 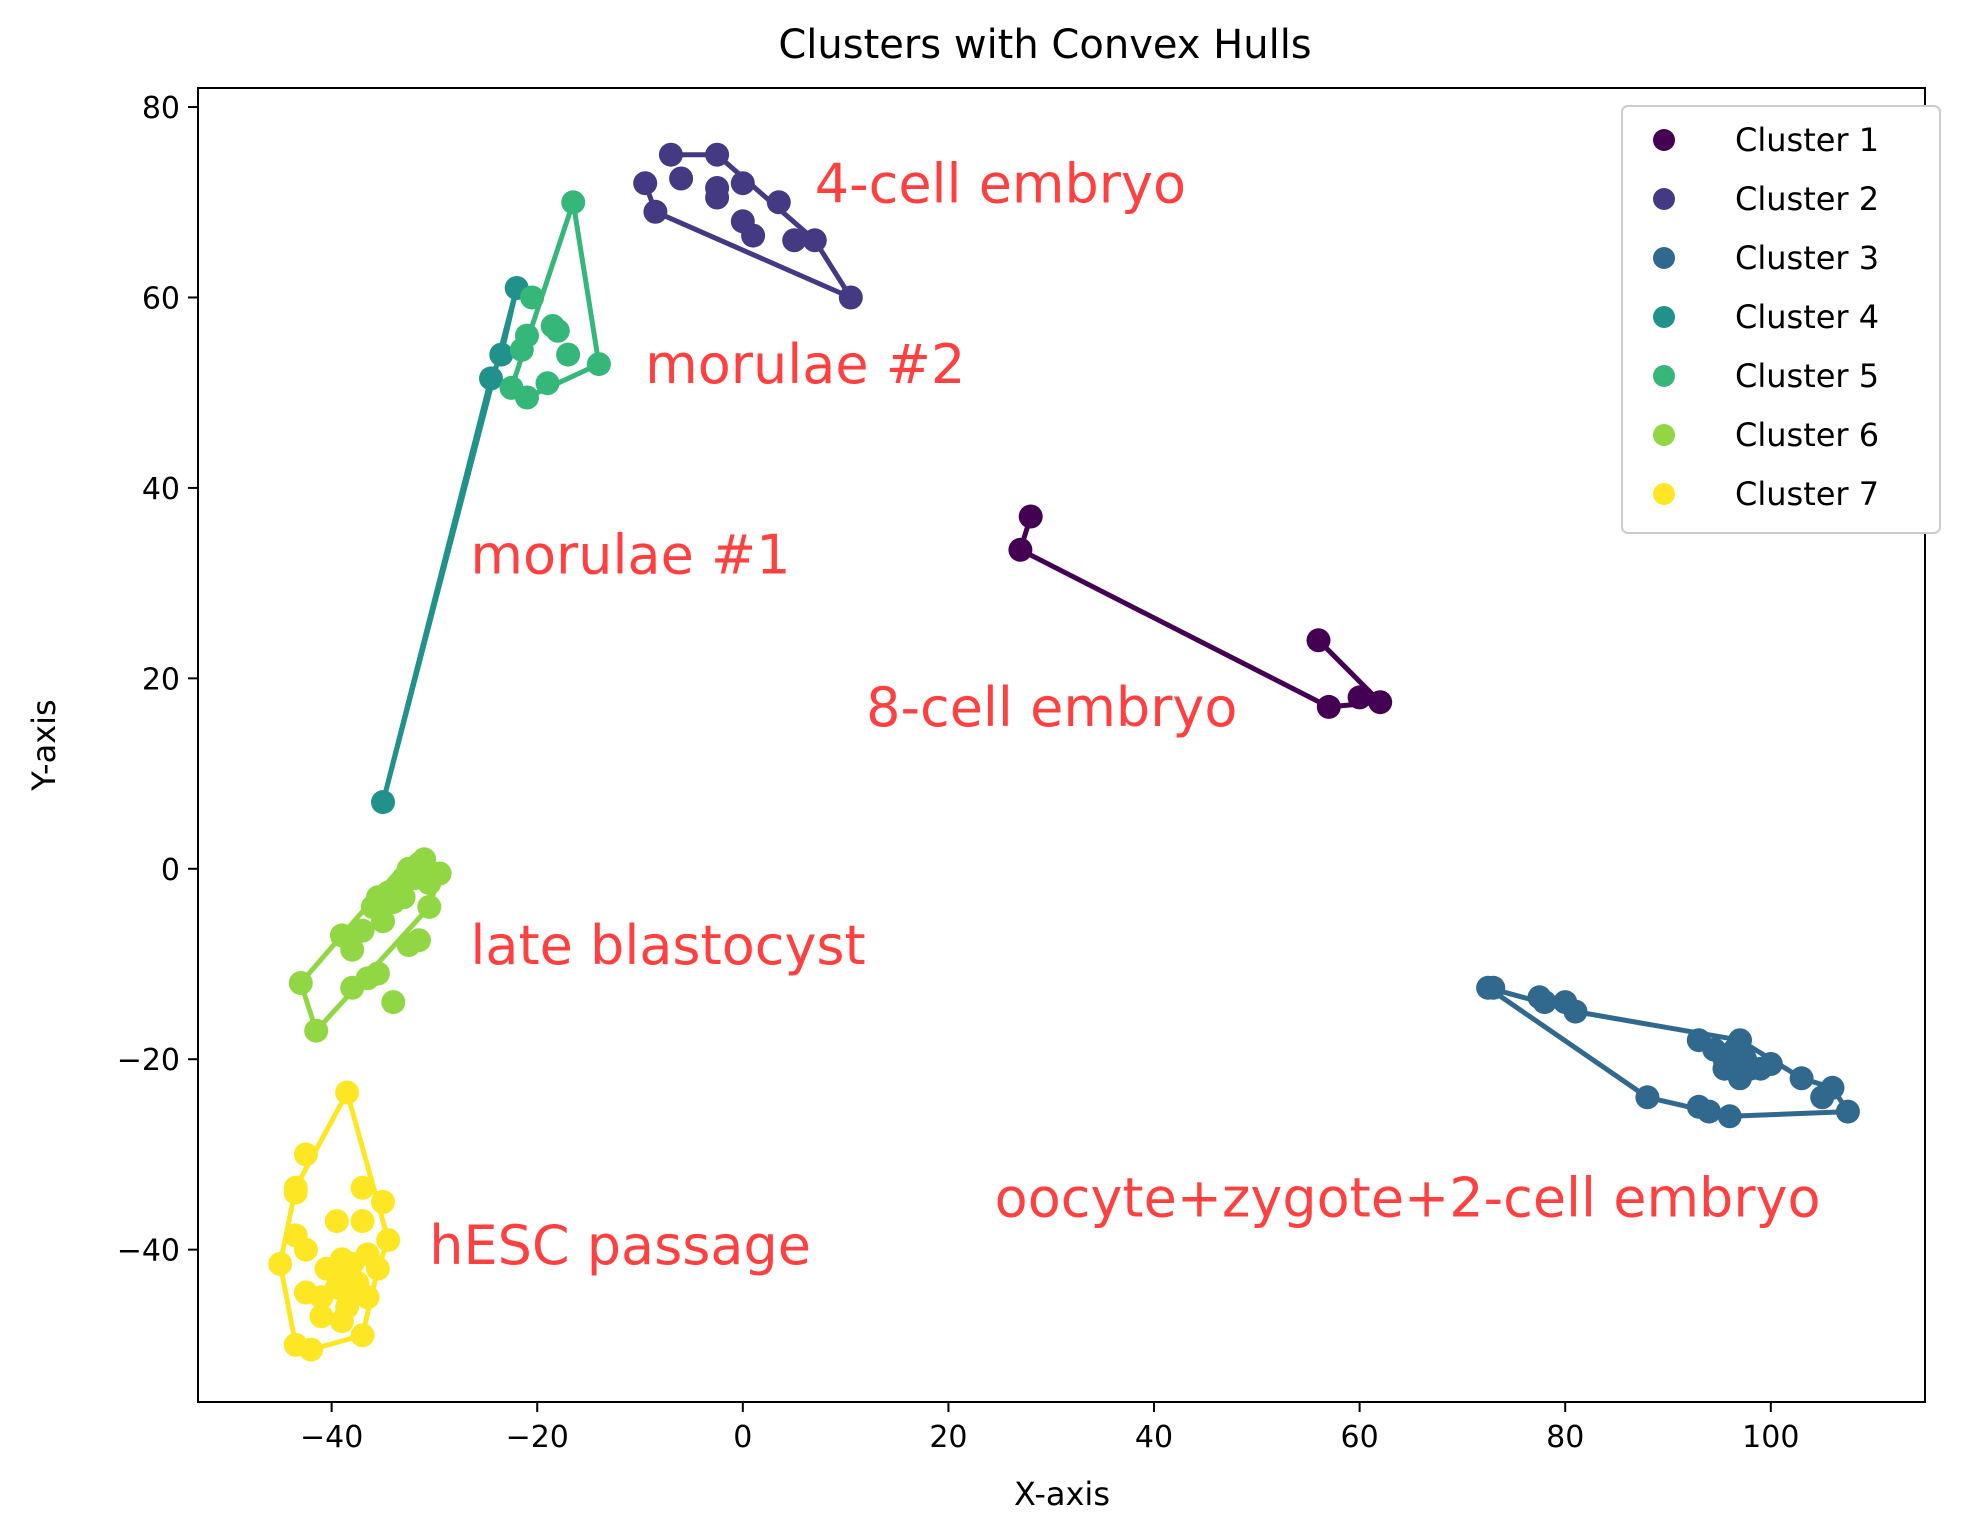 I want to click on chart-title: Clusters with Convex Hulls, so click(x=1044, y=45).